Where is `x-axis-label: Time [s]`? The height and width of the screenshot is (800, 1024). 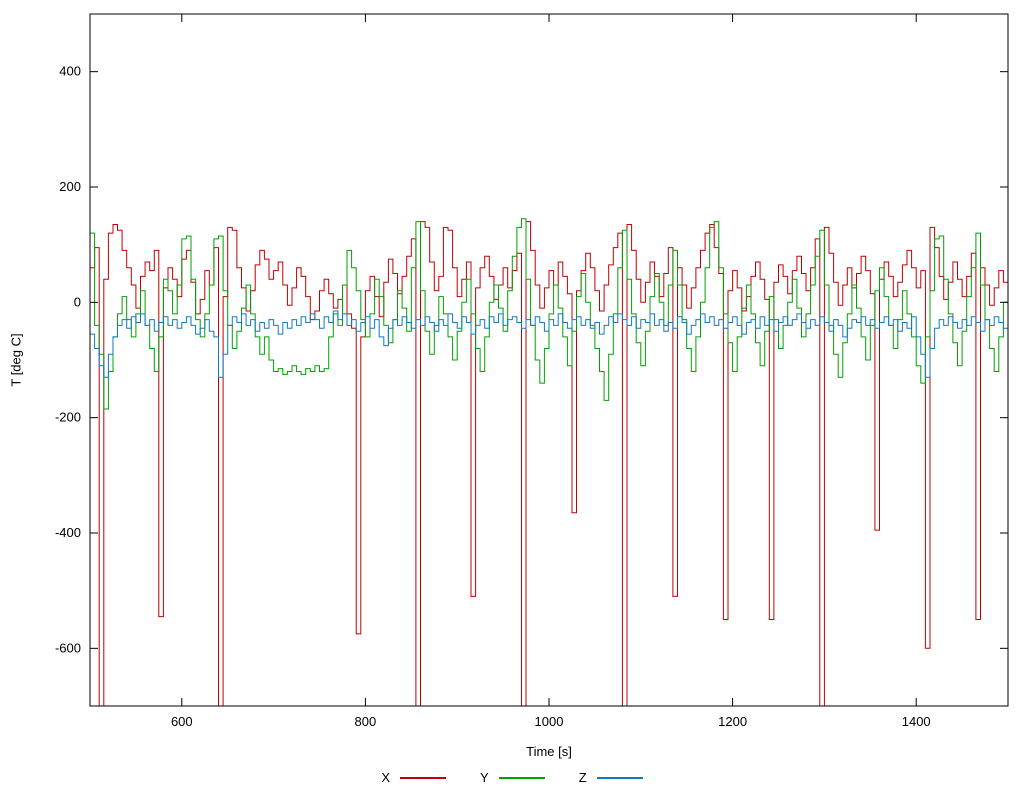
x-axis-label: Time [s] is located at coordinates (549, 751).